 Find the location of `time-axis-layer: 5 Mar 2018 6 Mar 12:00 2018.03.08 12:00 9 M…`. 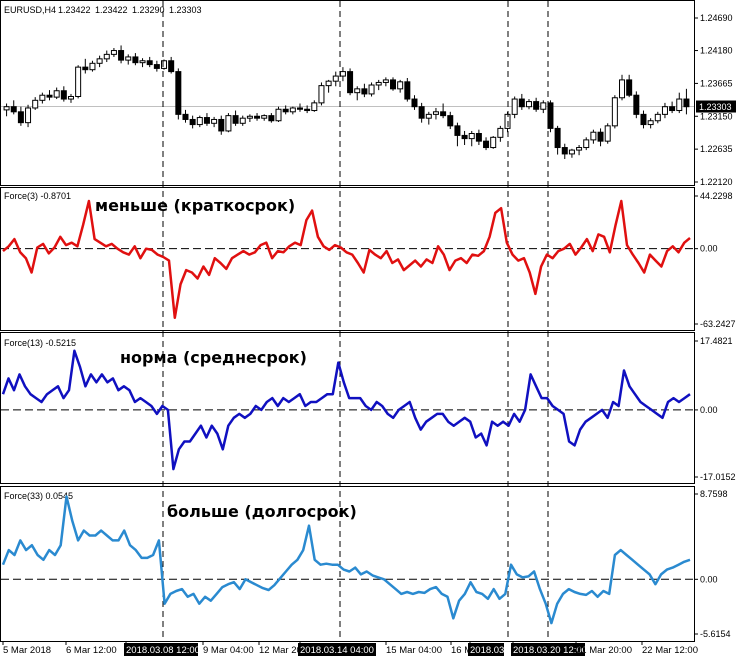

time-axis-layer: 5 Mar 2018 6 Mar 12:00 2018.03.08 12:00 9 M… is located at coordinates (350, 648).